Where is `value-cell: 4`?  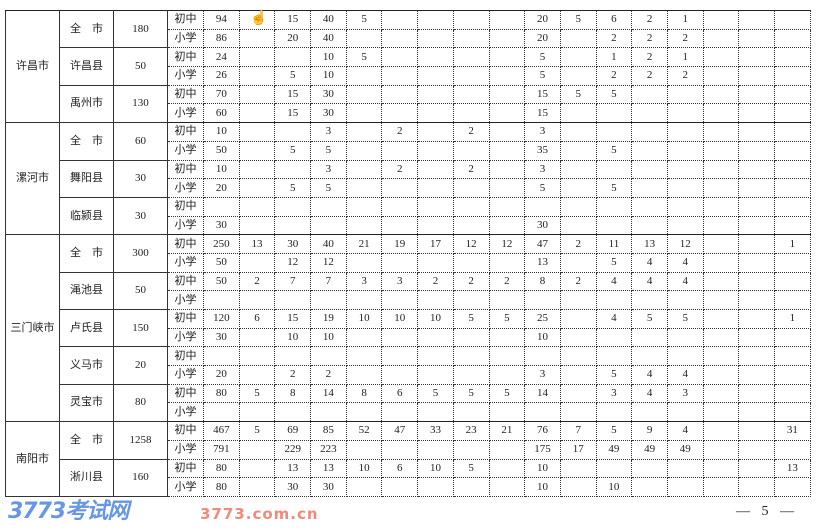
value-cell: 4 is located at coordinates (649, 375).